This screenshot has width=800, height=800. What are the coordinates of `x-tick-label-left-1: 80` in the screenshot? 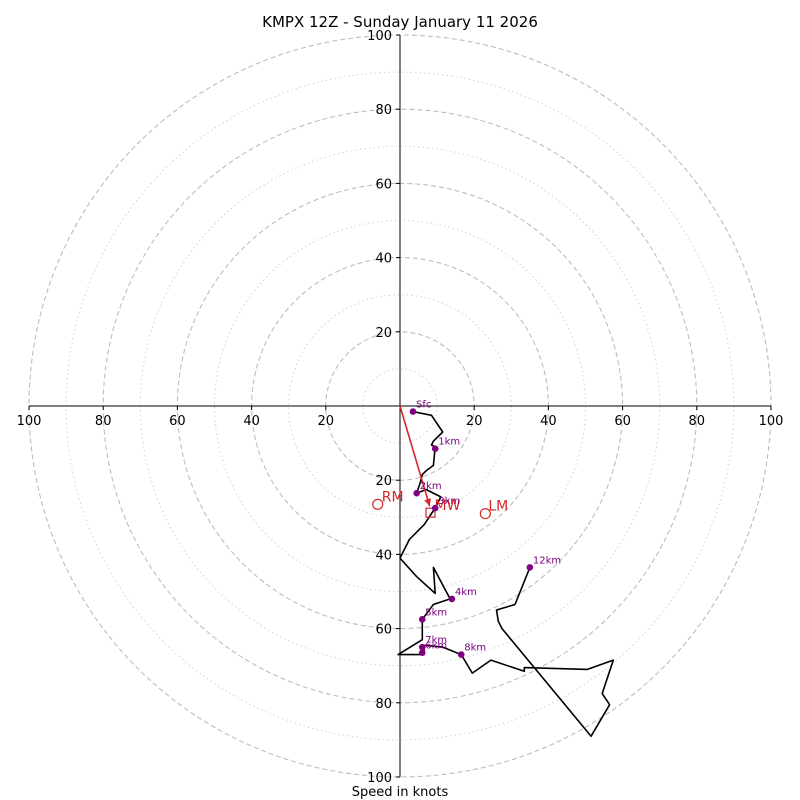 It's located at (103, 421).